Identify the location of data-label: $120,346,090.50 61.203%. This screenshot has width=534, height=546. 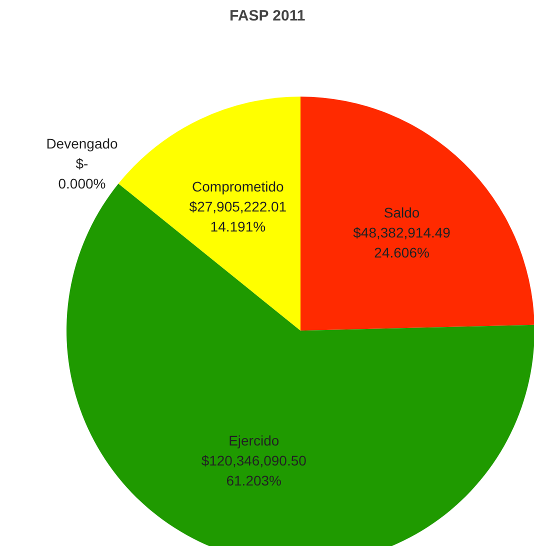
(254, 470).